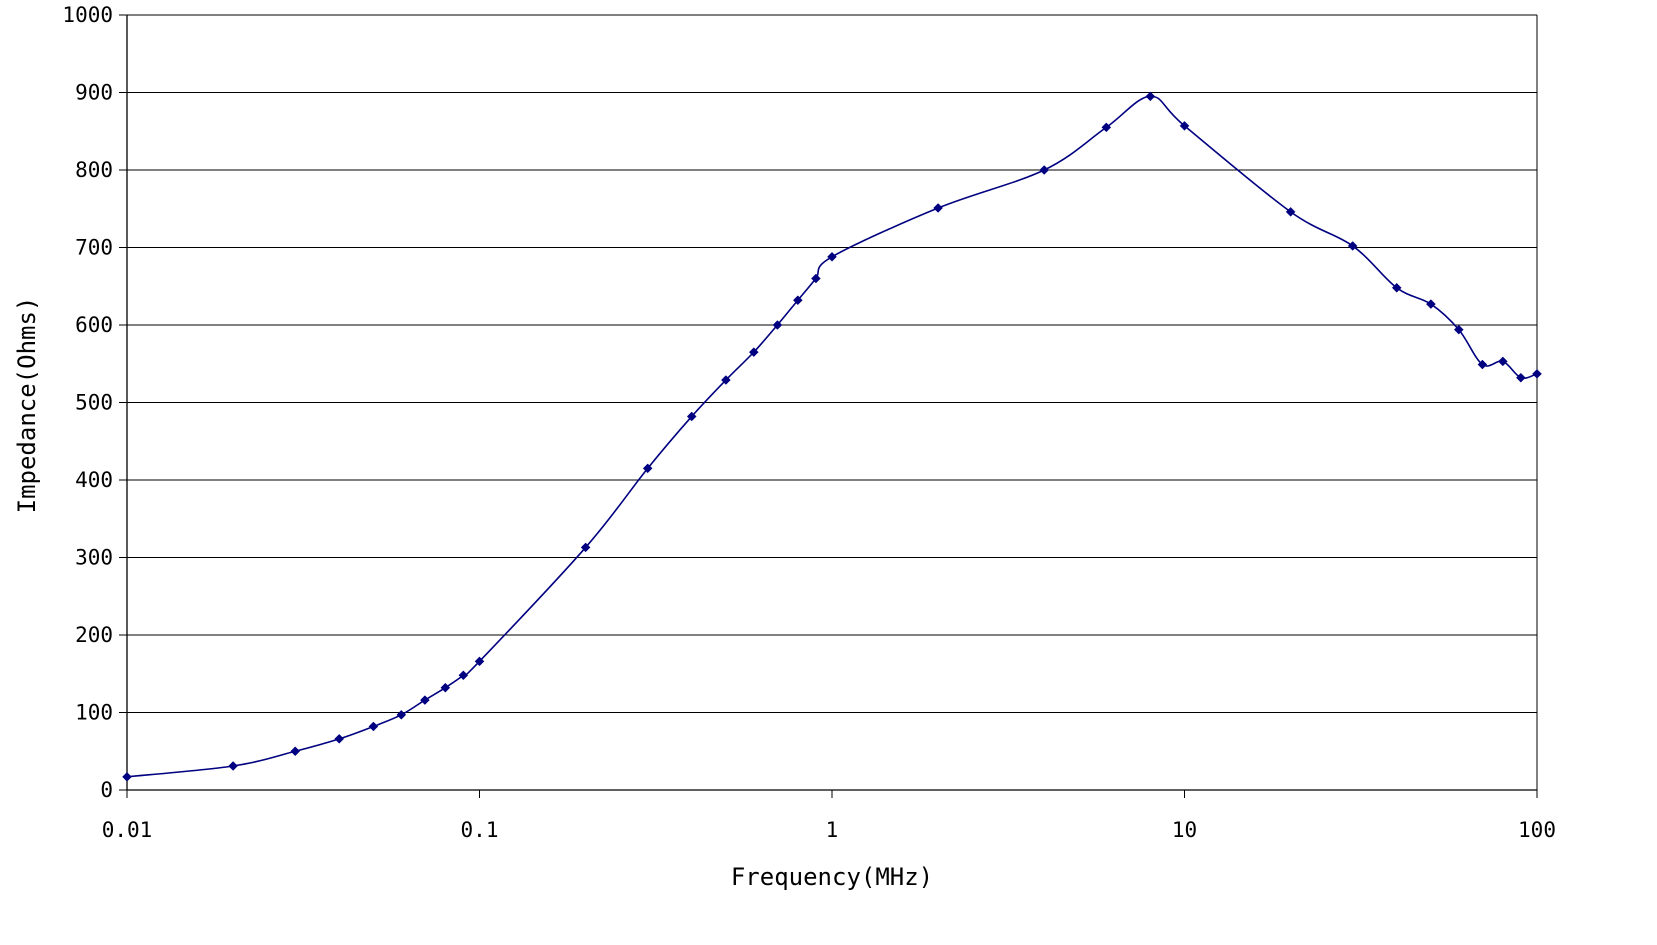  Describe the element at coordinates (27, 405) in the screenshot. I see `y-axis-title: Impedance(Ohms)` at that location.